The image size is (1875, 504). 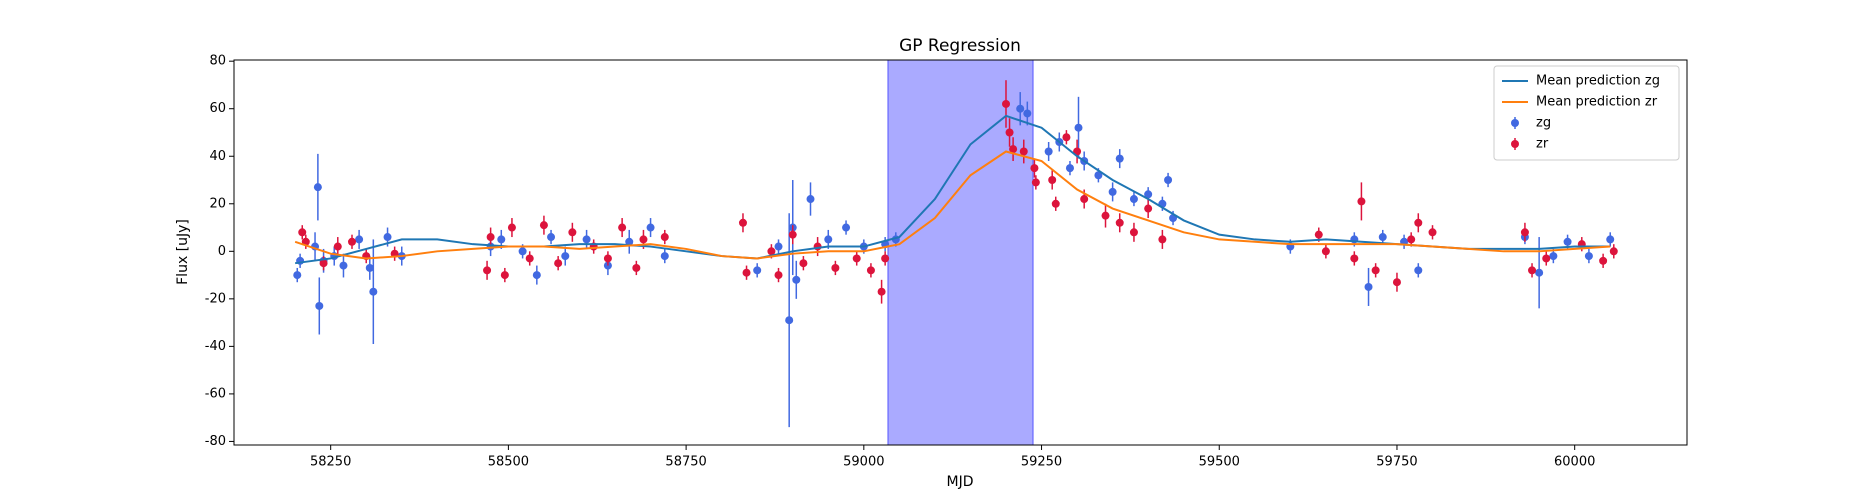 What do you see at coordinates (1041, 462) in the screenshot?
I see `x-tick-label: 59250` at bounding box center [1041, 462].